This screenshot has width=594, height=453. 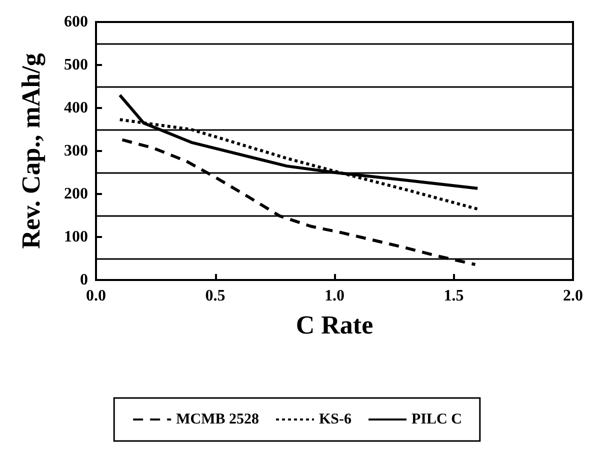 I want to click on y-tick-label: 300, so click(x=76, y=151).